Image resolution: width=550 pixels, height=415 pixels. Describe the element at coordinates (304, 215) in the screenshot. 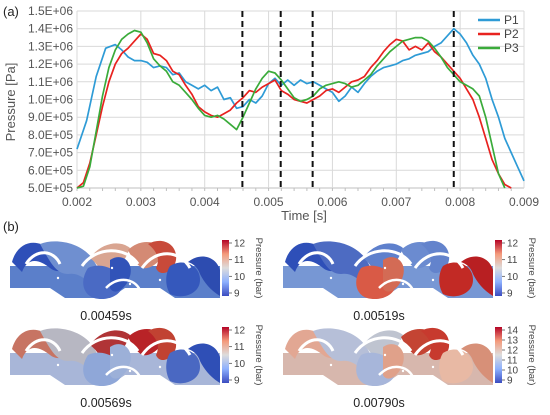

I see `x-axis-title: Time [s]` at that location.